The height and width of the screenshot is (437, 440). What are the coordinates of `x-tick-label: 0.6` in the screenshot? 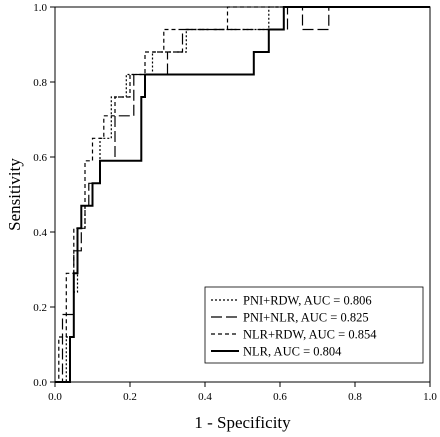 It's located at (280, 397).